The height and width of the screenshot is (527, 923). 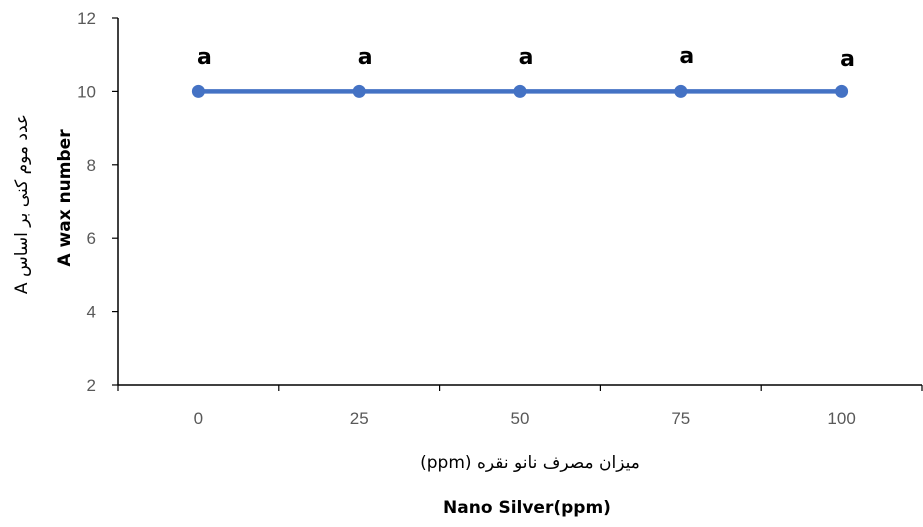 What do you see at coordinates (22, 204) in the screenshot?
I see `y-axis-title-persian: عدد موم کنی بر اساس A` at bounding box center [22, 204].